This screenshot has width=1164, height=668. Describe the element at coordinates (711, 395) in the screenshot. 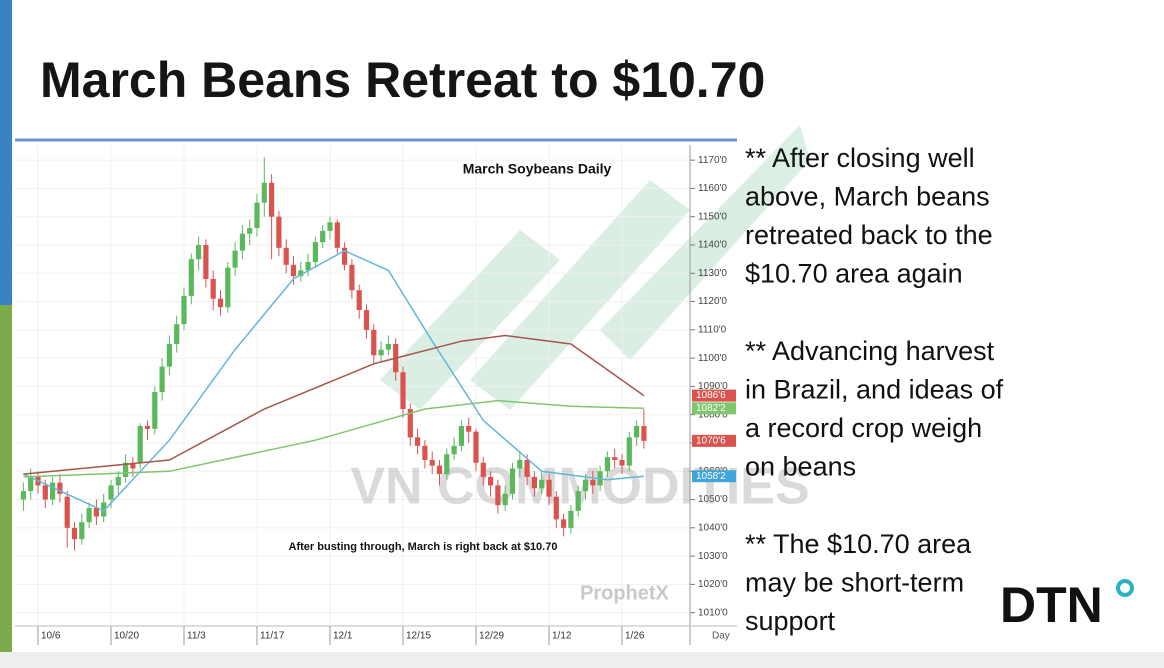

I see `price-tag-label: 1086'6` at that location.